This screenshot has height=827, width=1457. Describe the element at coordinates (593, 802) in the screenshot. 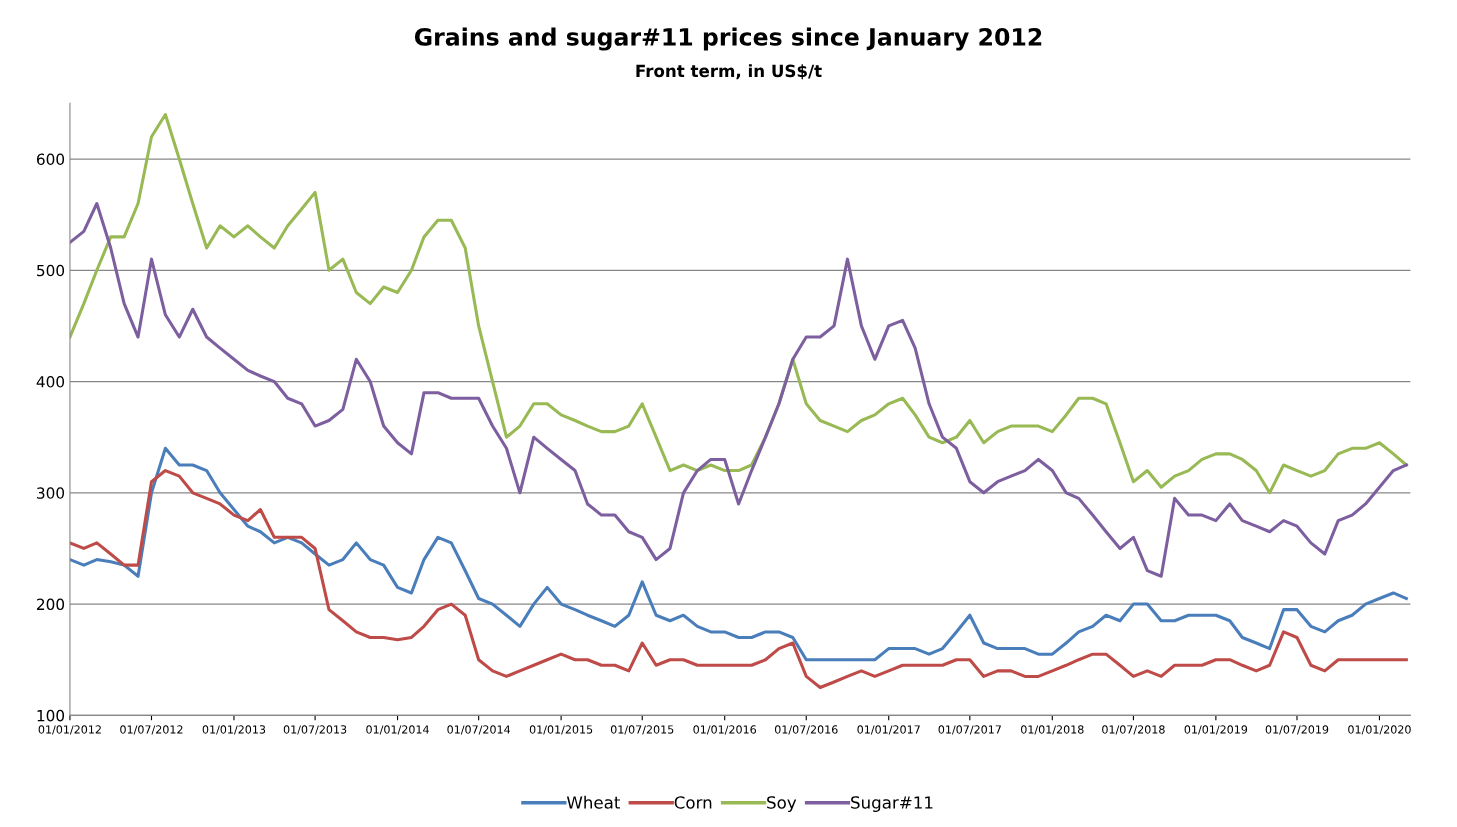

I see `legend-label: Wheat` at that location.